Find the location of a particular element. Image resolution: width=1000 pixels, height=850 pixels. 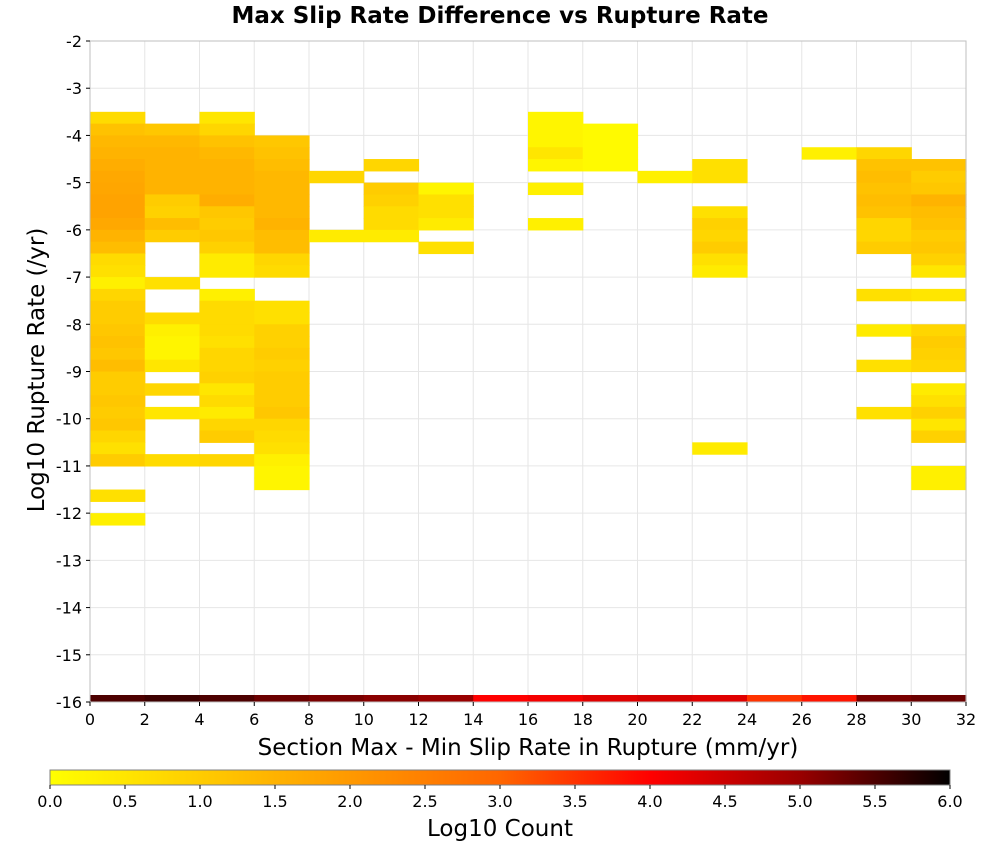

x-tick-label: 12 is located at coordinates (418, 719).